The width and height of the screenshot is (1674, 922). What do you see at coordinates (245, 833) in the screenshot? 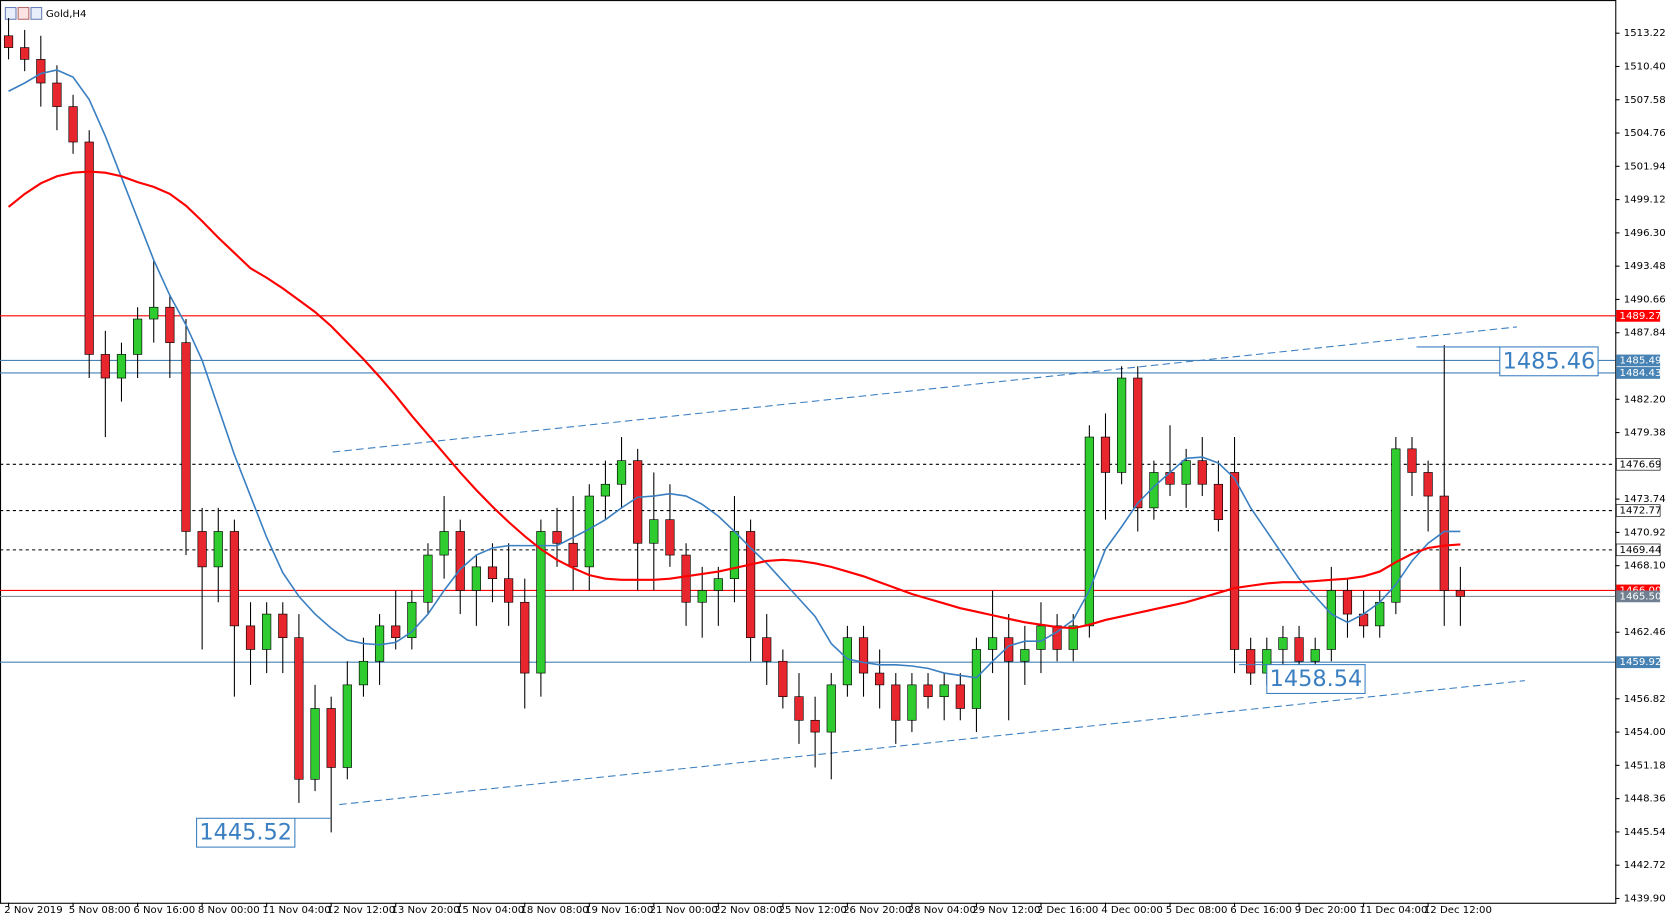
I see `annotation-label: 1445.52` at bounding box center [245, 833].